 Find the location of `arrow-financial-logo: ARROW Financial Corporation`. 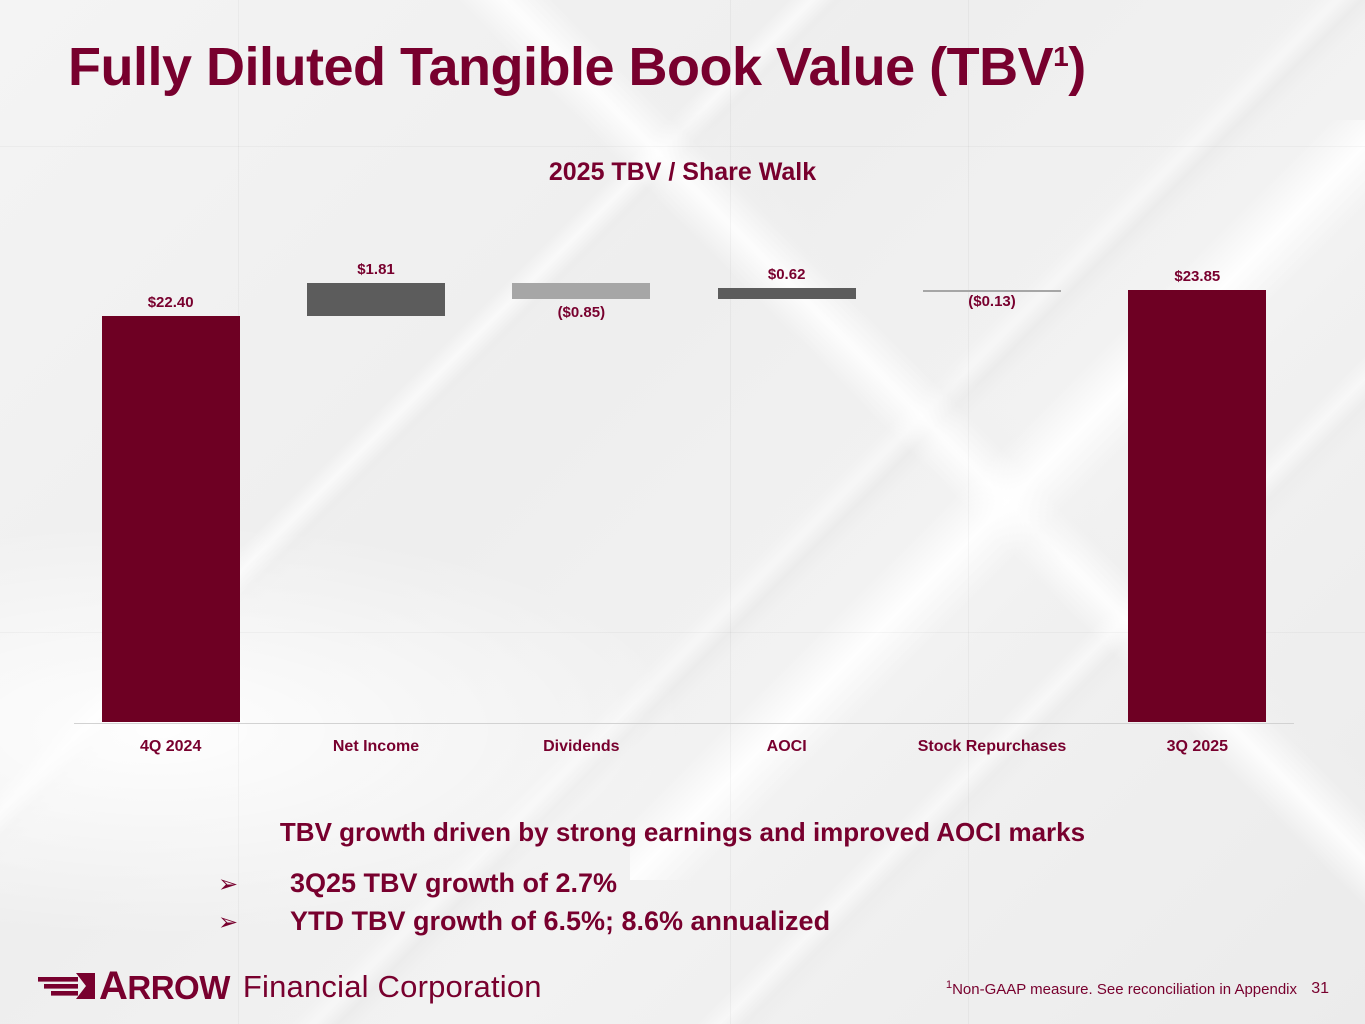

arrow-financial-logo: ARROW Financial Corporation is located at coordinates (290, 986).